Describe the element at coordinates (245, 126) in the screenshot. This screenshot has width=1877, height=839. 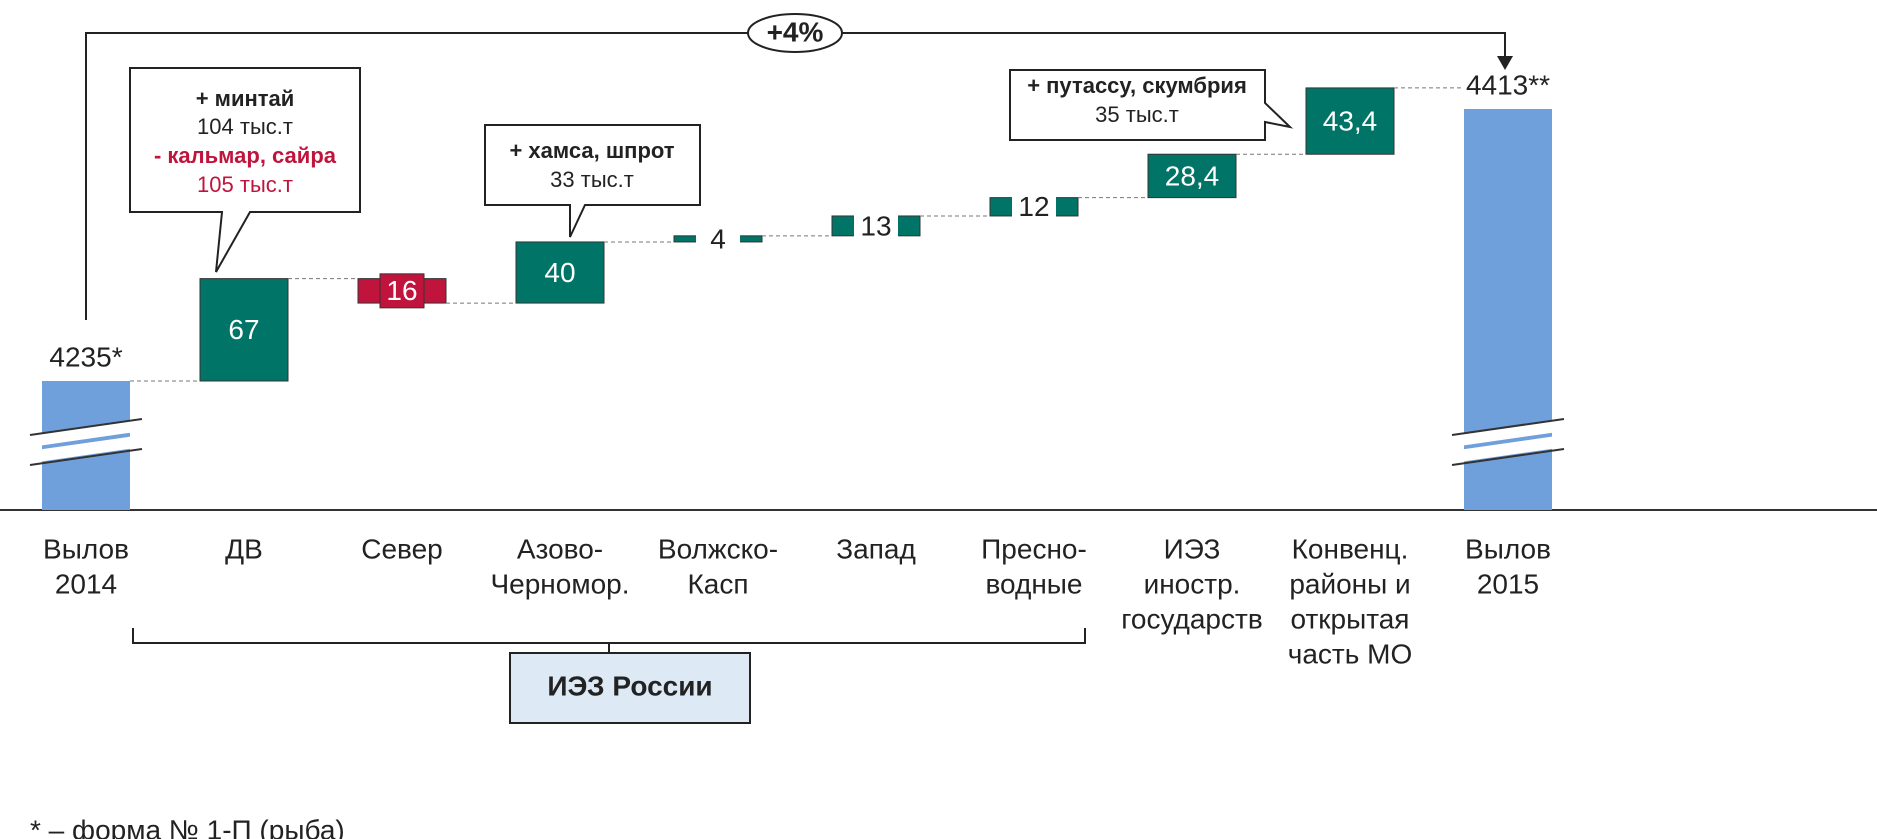
I see `callout-text: 104 тыс.т` at that location.